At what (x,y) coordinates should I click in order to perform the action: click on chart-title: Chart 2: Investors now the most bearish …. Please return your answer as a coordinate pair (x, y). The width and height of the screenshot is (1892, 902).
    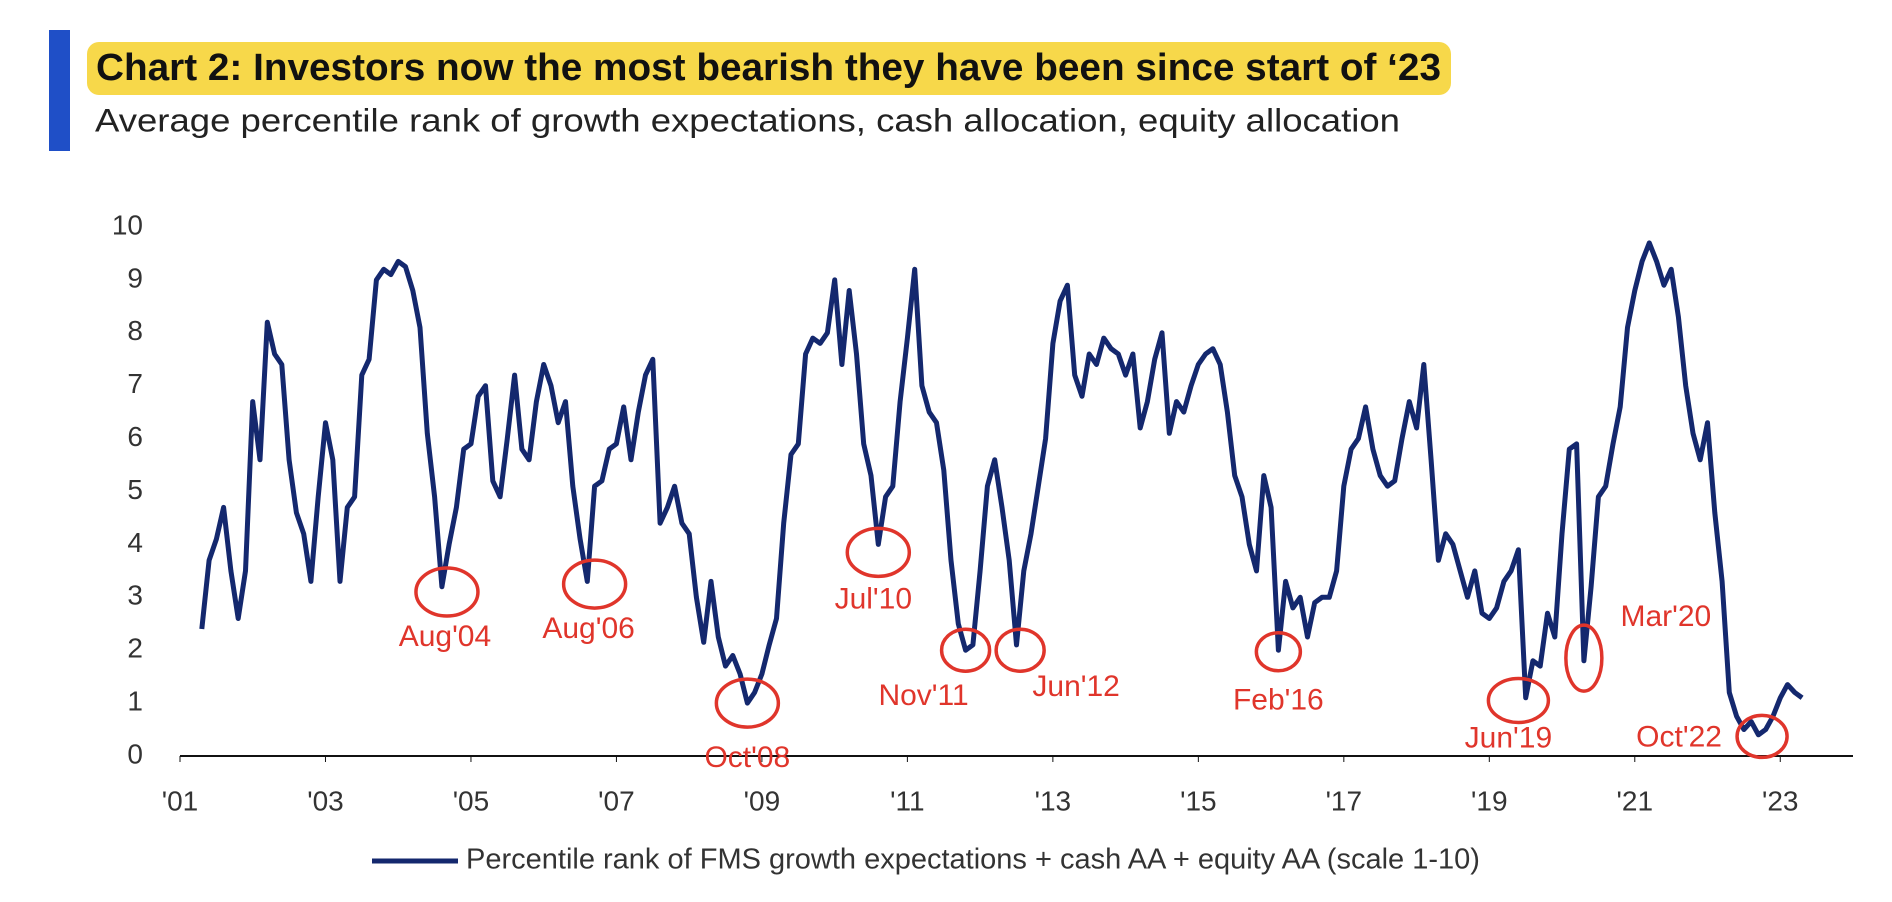
    Looking at the image, I should click on (768, 68).